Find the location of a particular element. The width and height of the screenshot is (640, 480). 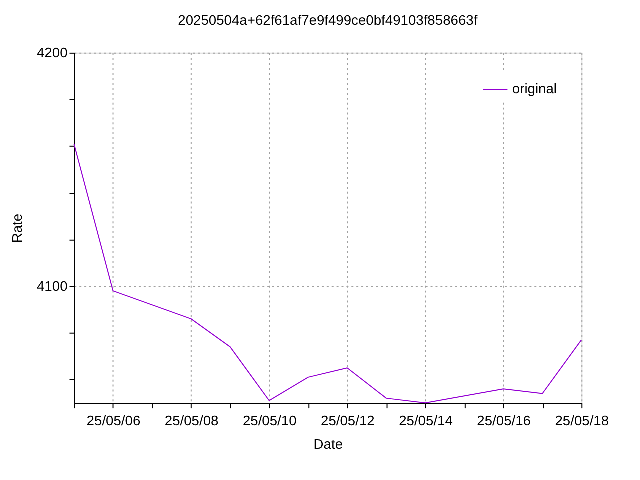

x-tick-label: 25/05/12 is located at coordinates (348, 420).